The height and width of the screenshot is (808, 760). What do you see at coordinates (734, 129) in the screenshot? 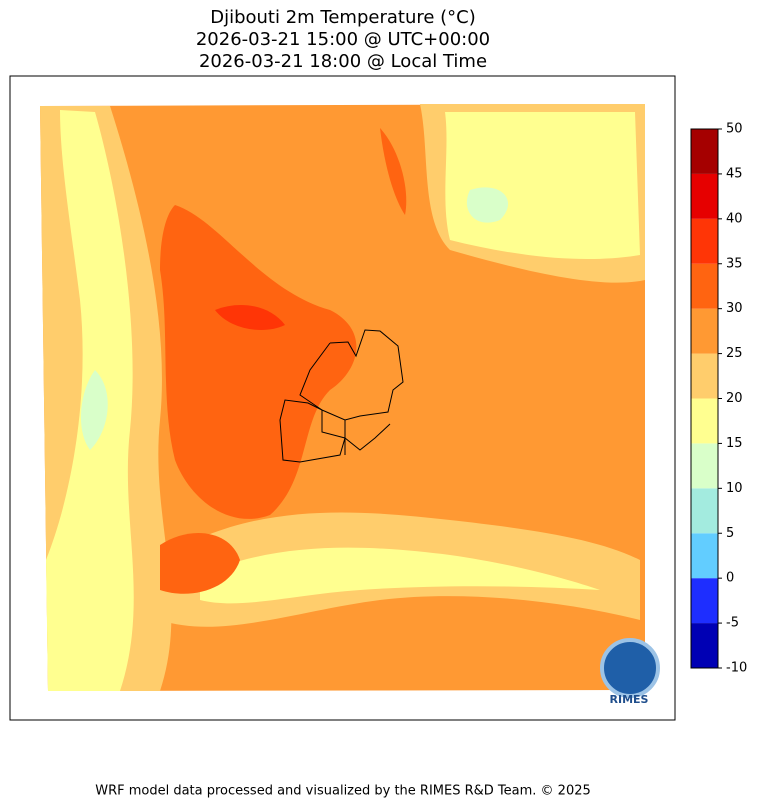
I see `tick-label: 50` at bounding box center [734, 129].